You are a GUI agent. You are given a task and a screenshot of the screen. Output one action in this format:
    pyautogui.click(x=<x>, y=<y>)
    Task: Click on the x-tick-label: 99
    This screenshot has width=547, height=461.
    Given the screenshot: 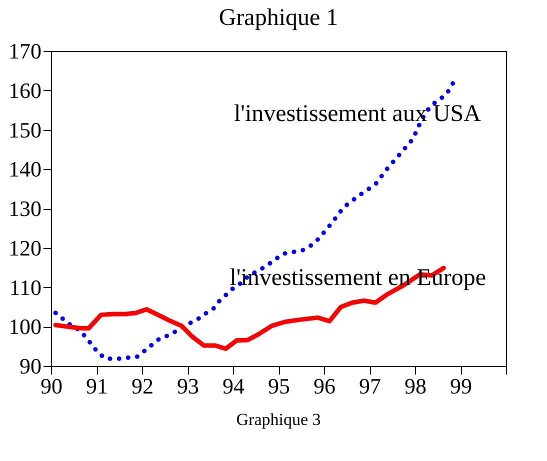 What is the action you would take?
    pyautogui.click(x=461, y=386)
    